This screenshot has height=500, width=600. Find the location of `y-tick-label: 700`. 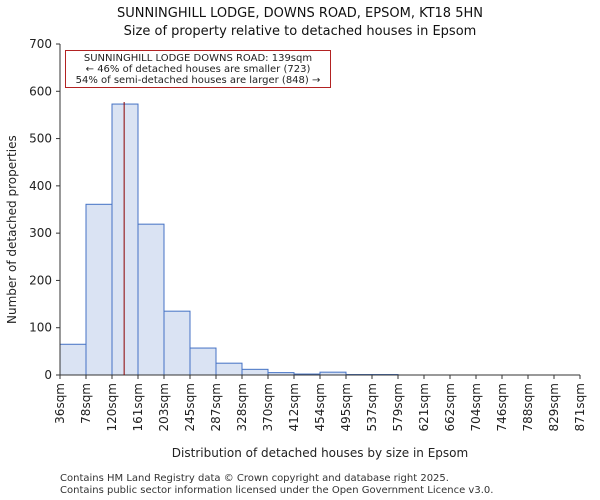

y-tick-label: 700 is located at coordinates (40, 44).